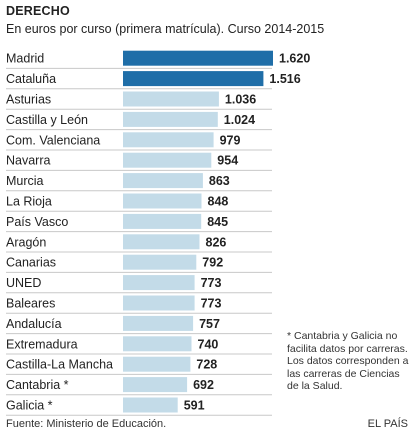 The width and height of the screenshot is (414, 434). What do you see at coordinates (239, 120) in the screenshot?
I see `value-label: 1.024` at bounding box center [239, 120].